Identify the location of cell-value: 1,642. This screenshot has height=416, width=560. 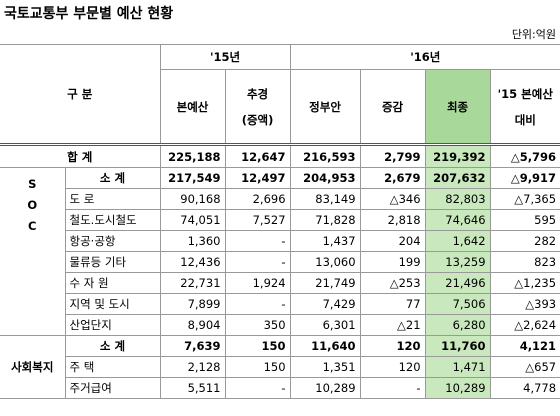
(469, 241).